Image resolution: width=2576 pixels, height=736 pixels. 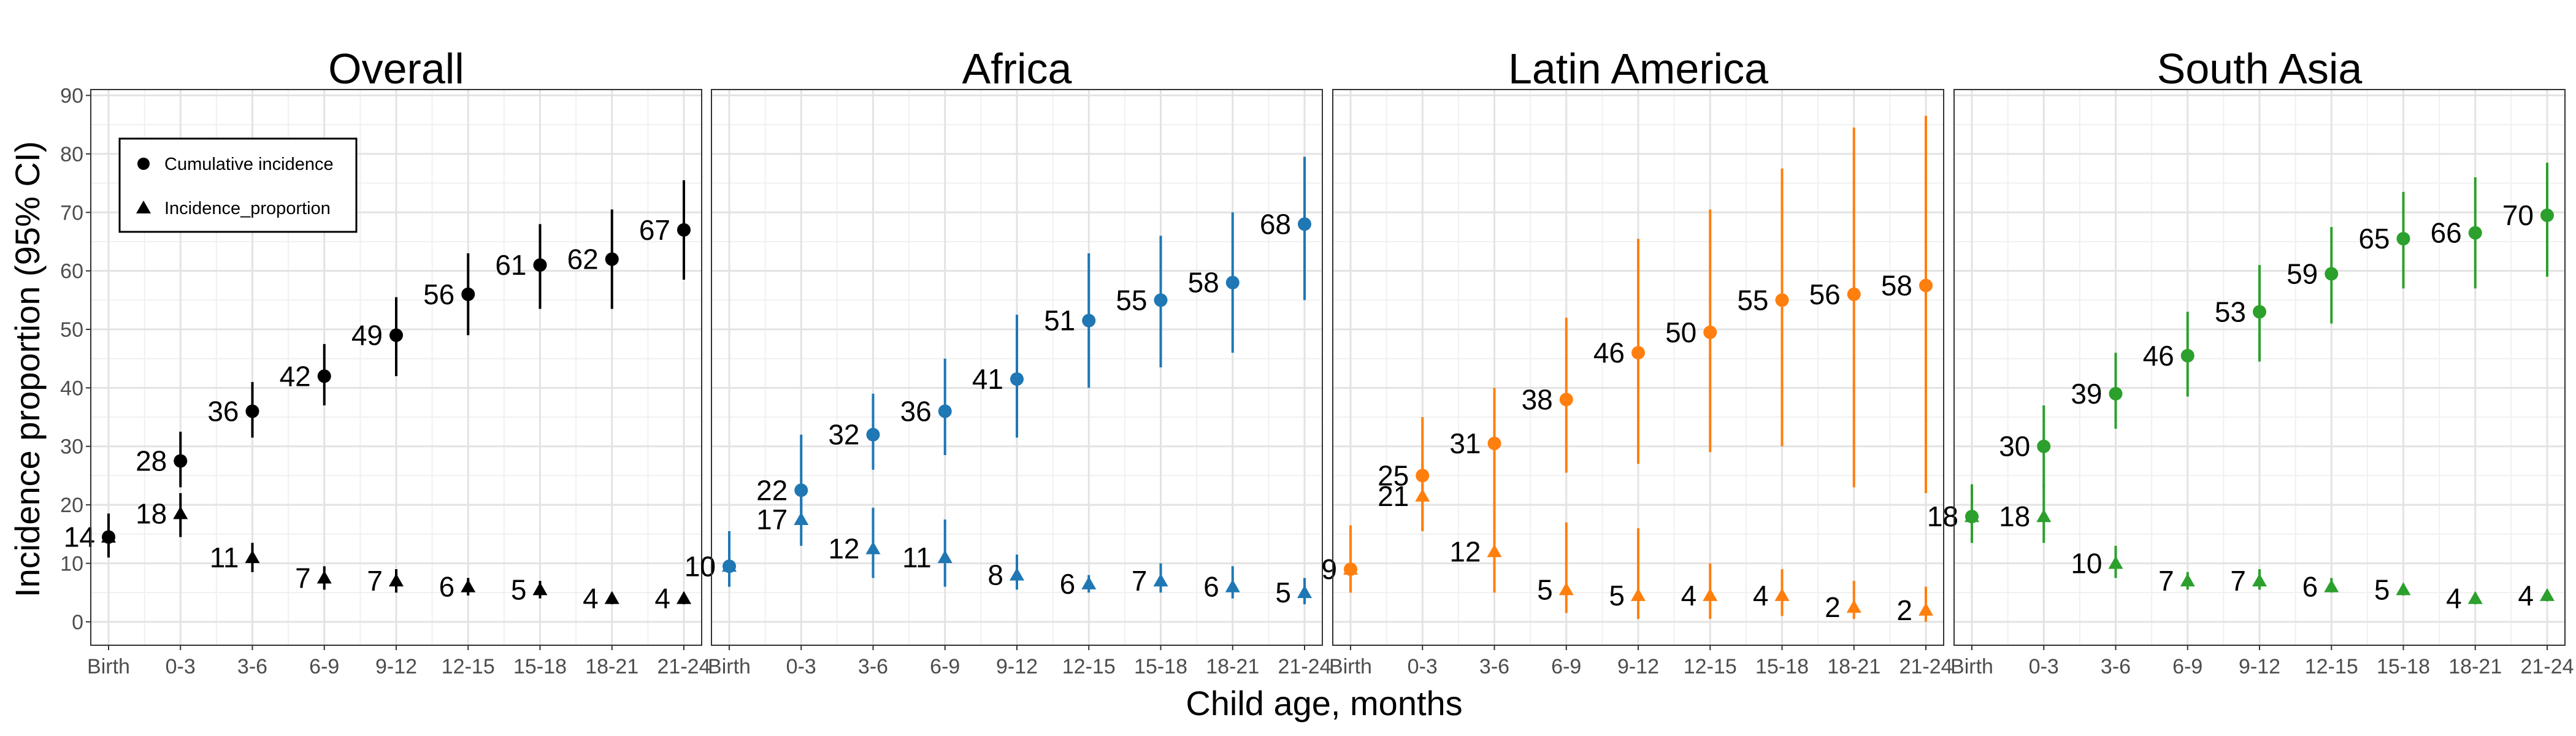 I want to click on data-label-incidence-proportion: 9, so click(x=1329, y=569).